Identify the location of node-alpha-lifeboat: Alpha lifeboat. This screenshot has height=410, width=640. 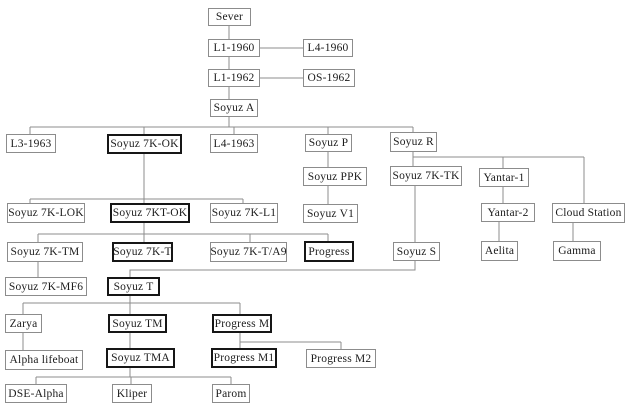
(44, 360).